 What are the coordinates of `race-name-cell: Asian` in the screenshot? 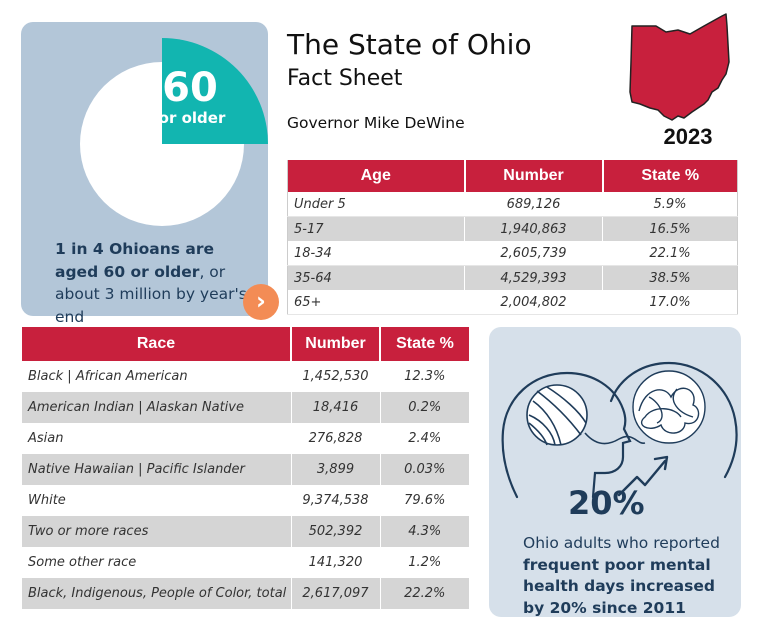 It's located at (157, 438).